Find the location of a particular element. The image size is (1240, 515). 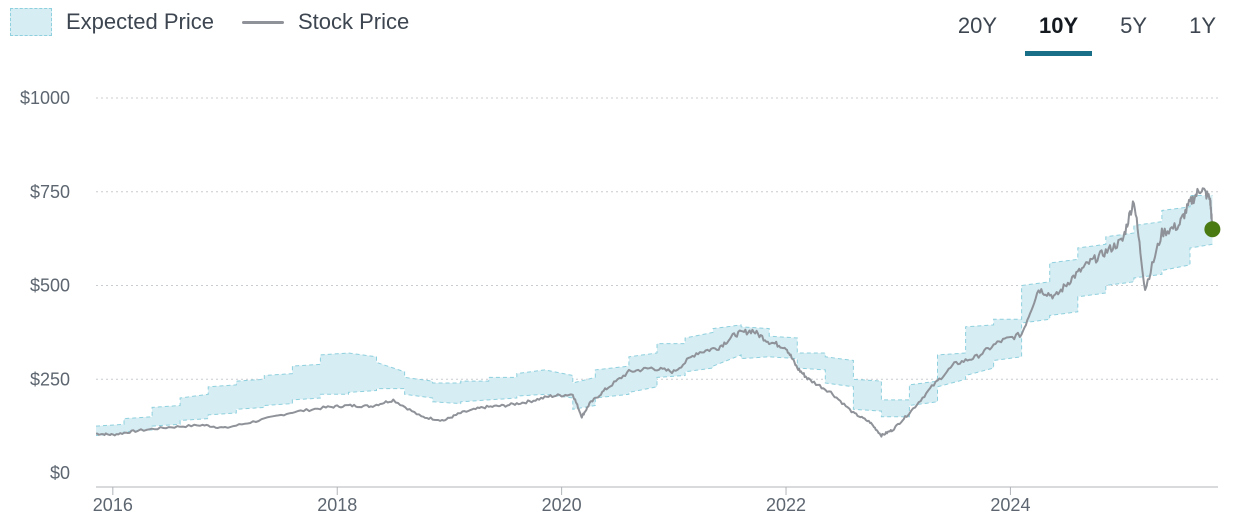

x-axis-labels: 2016 2018 2020 2022 2024 is located at coordinates (562, 505).